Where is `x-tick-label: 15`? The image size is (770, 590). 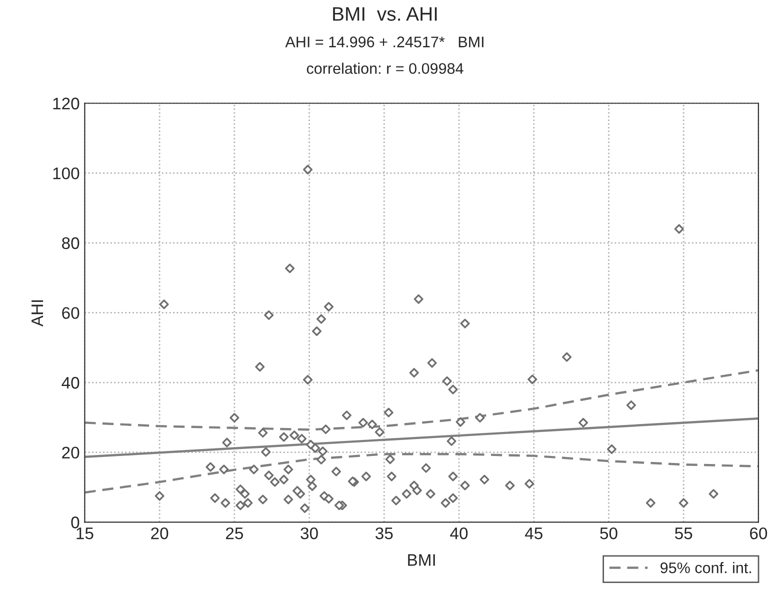 x-tick-label: 15 is located at coordinates (85, 534).